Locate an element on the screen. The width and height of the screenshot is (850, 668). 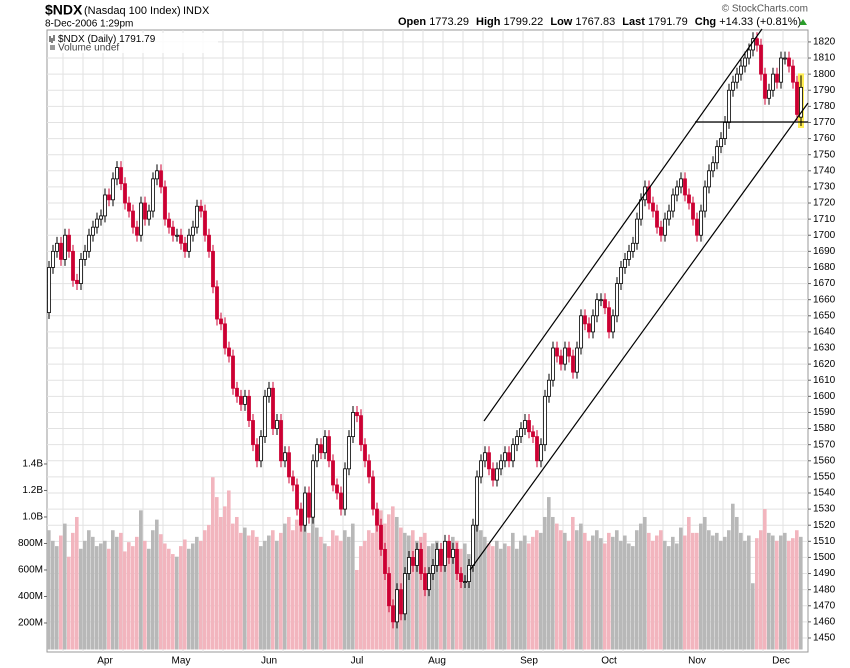
y2-tick-label: 400M is located at coordinates (30, 596).